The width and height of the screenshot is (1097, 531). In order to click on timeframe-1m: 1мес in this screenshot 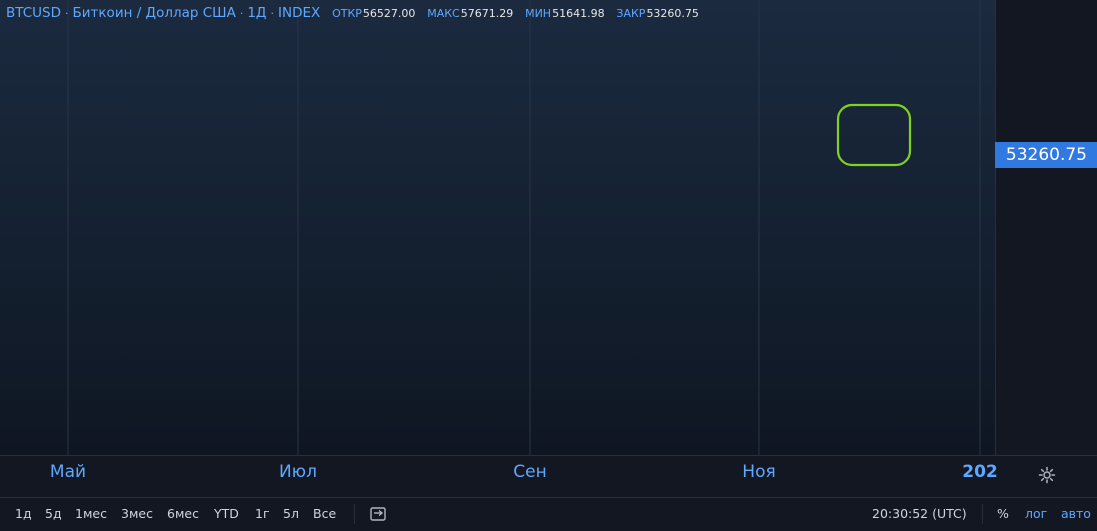, I will do `click(91, 513)`.